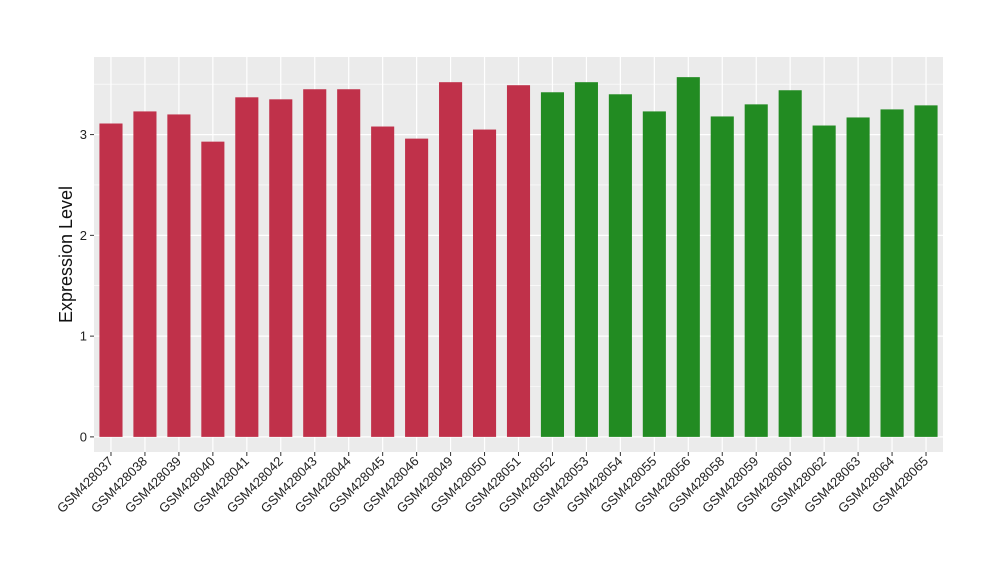 The width and height of the screenshot is (1000, 580). Describe the element at coordinates (213, 289) in the screenshot. I see `bar-GSM428040` at that location.